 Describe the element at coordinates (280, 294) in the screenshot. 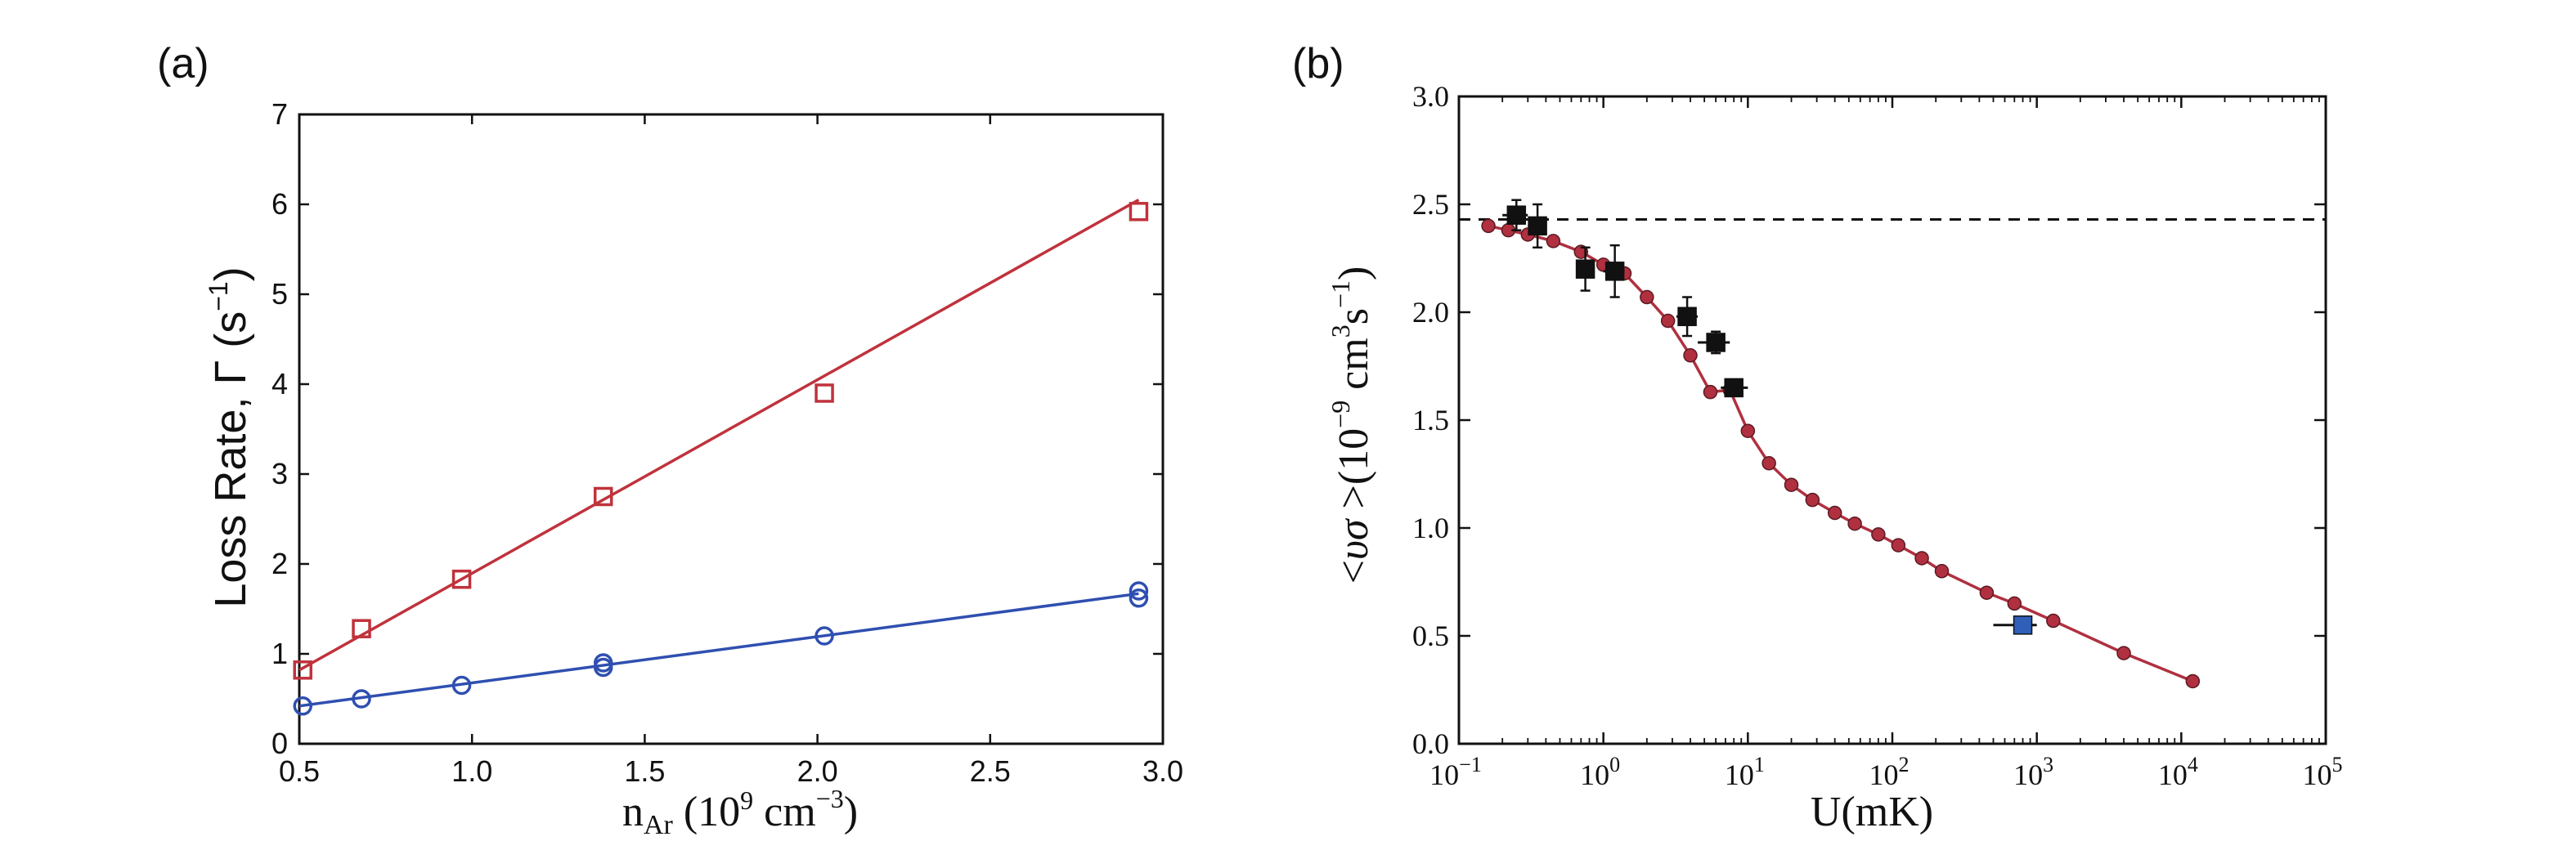

I see `panel-a-y-tick-label: 5` at that location.